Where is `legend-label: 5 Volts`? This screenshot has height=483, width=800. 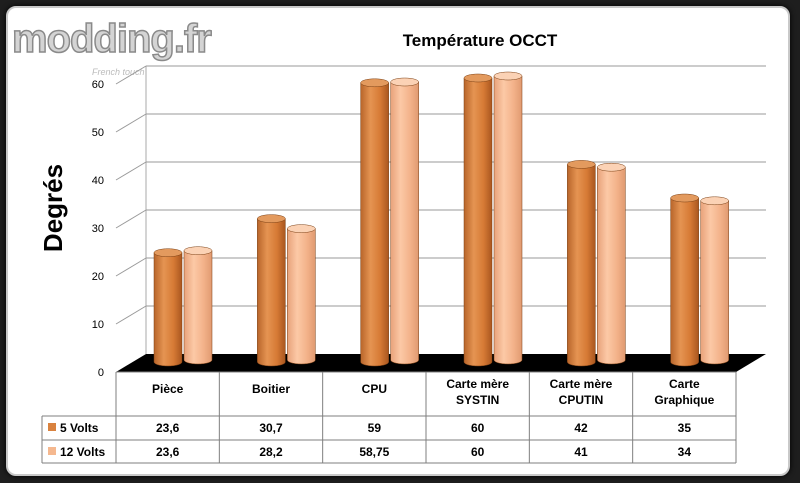
legend-label: 5 Volts is located at coordinates (79, 428).